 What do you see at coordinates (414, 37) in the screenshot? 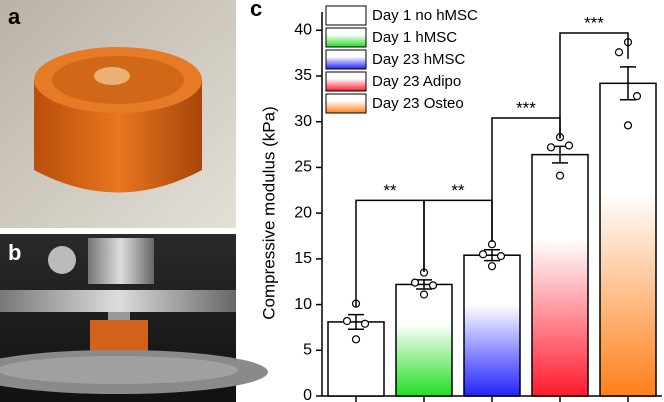
I see `legend-label: Day 1 hMSC` at bounding box center [414, 37].